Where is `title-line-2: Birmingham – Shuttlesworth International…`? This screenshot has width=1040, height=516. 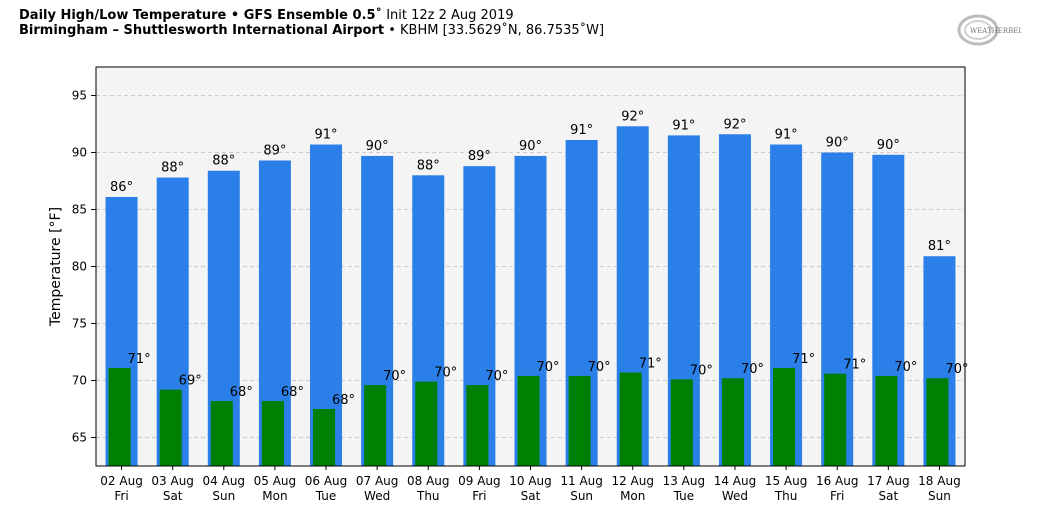
title-line-2: Birmingham – Shuttlesworth International… is located at coordinates (311, 30).